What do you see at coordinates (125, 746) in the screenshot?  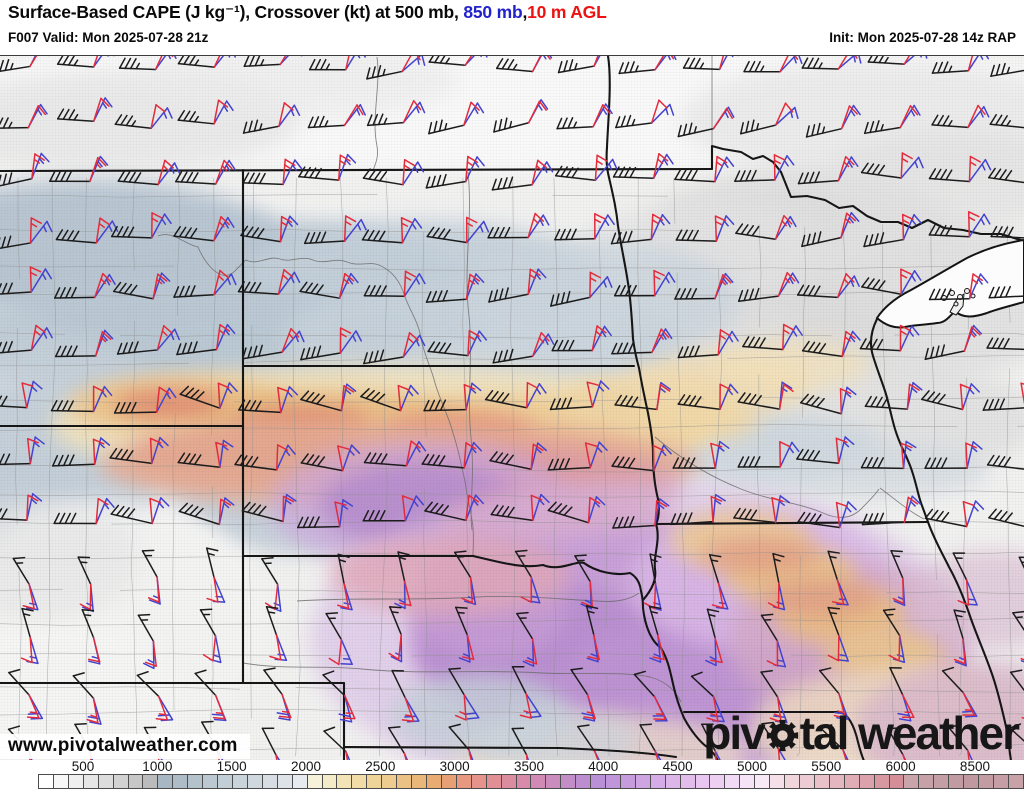 I see `watermark: www.pivotalweather.com` at bounding box center [125, 746].